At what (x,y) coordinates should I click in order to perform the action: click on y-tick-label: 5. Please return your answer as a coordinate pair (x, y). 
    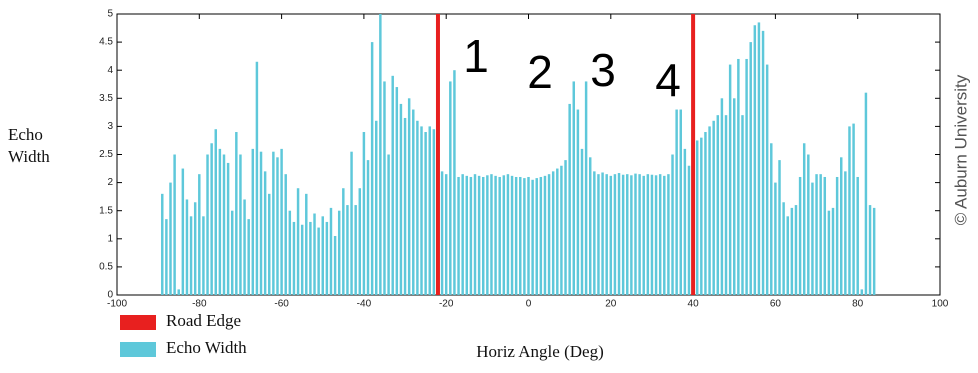
    Looking at the image, I should click on (110, 14).